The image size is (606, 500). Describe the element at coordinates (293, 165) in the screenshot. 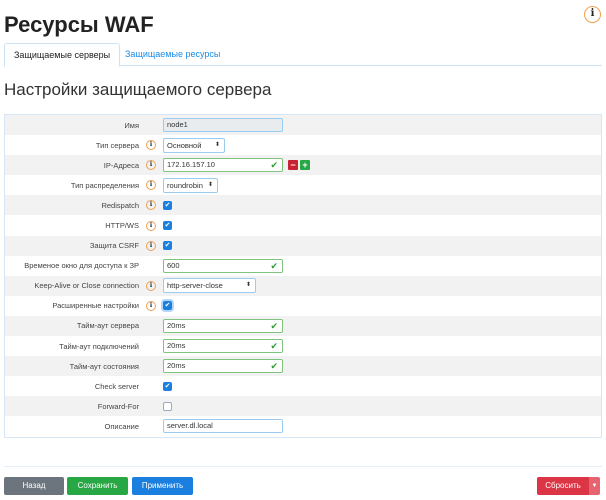

I see `remove-icon: −` at that location.